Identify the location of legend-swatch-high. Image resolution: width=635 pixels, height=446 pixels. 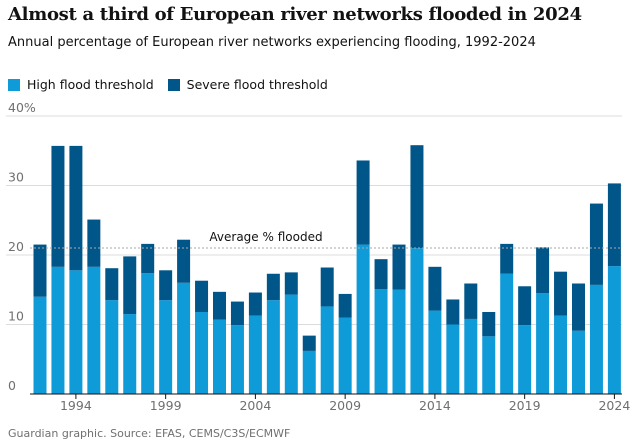
(14, 84).